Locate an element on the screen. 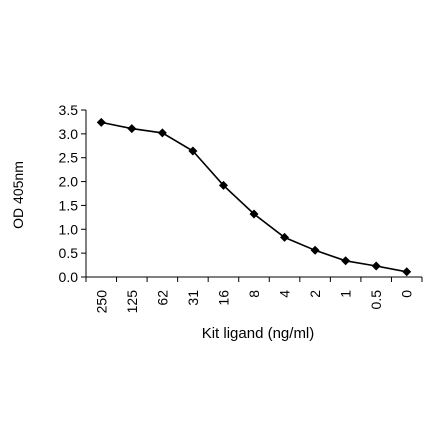 The width and height of the screenshot is (440, 441). x-tick-label: 31 is located at coordinates (193, 298).